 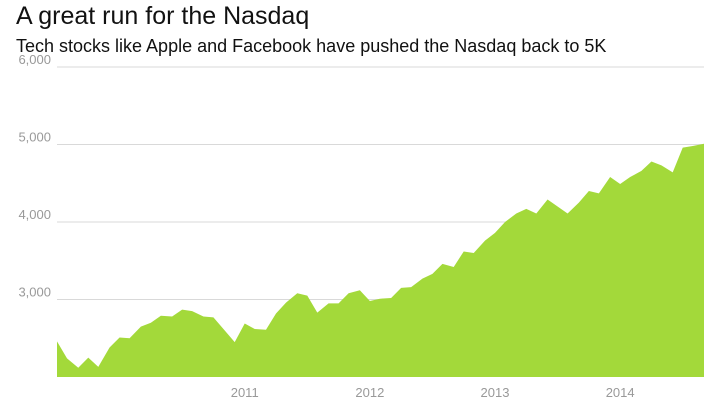 What do you see at coordinates (433, 392) in the screenshot?
I see `x-tick-labels: 2011 2012 2013 2014` at bounding box center [433, 392].